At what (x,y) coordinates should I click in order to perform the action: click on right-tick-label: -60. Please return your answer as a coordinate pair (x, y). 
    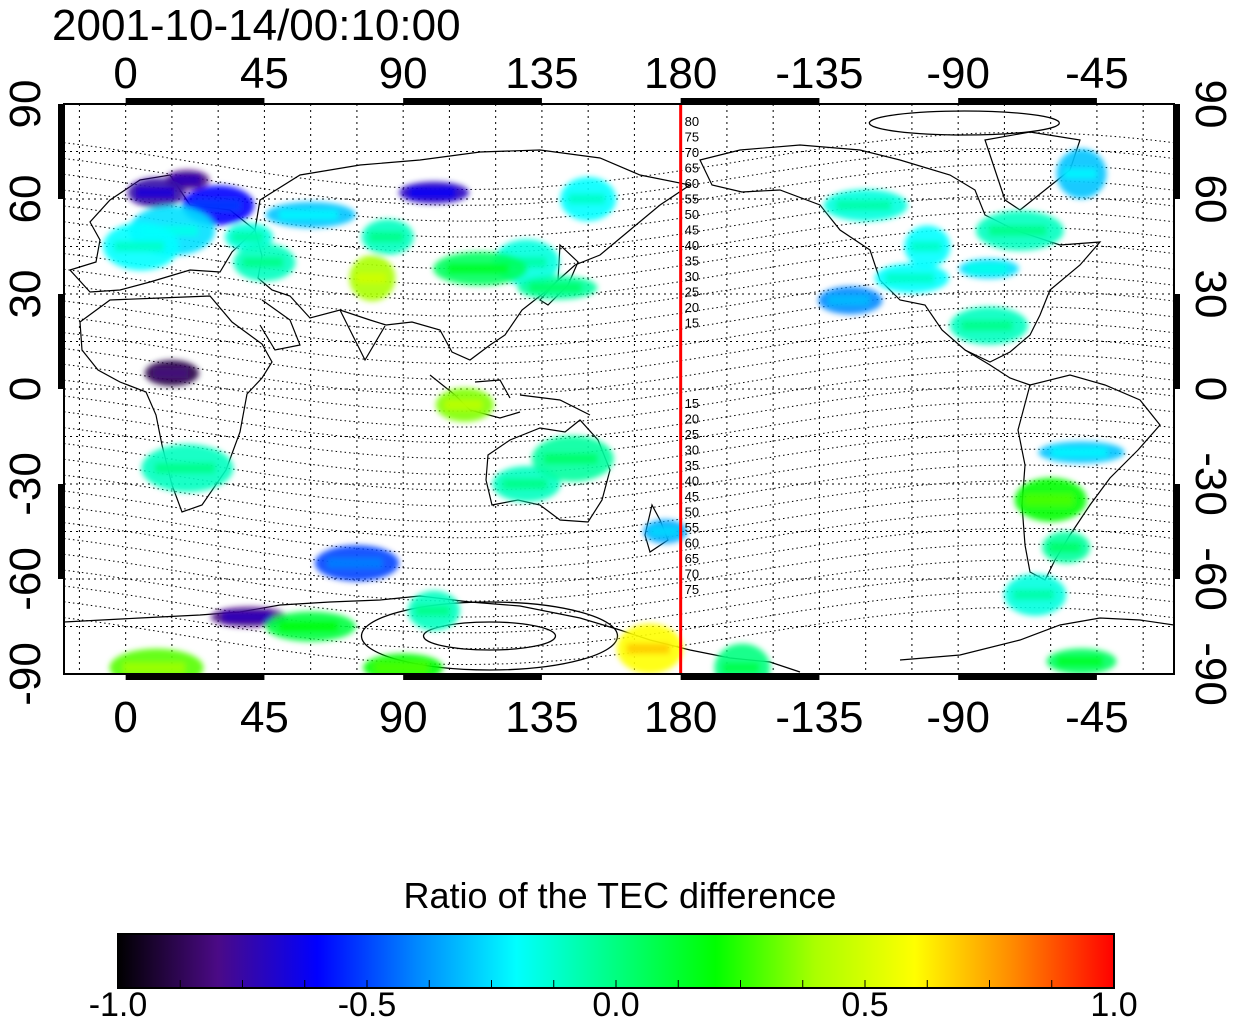
    Looking at the image, I should click on (1210, 579).